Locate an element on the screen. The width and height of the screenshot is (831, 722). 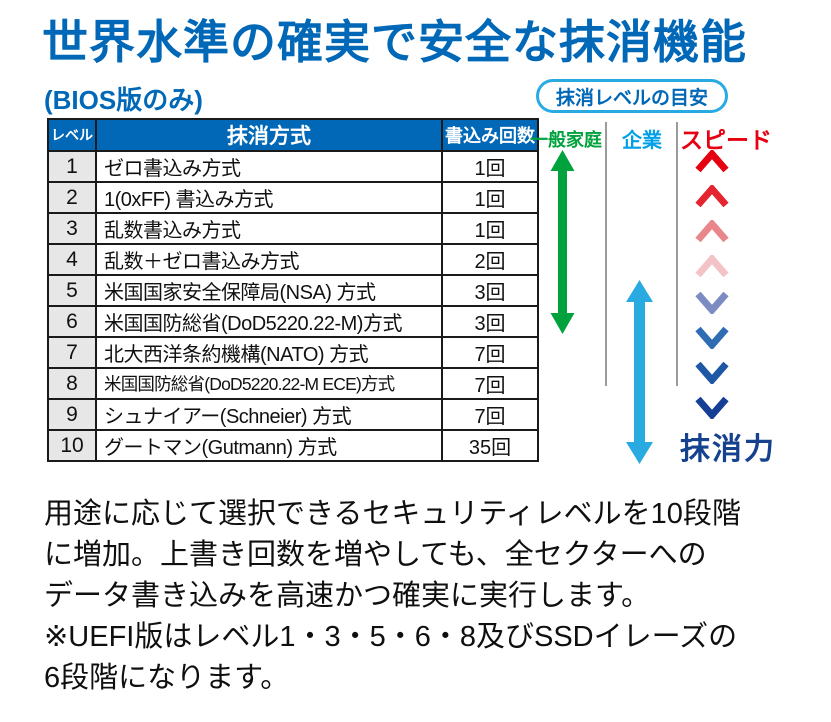
method-cell: シュナイアー(Schneier) 方式 is located at coordinates (269, 414).